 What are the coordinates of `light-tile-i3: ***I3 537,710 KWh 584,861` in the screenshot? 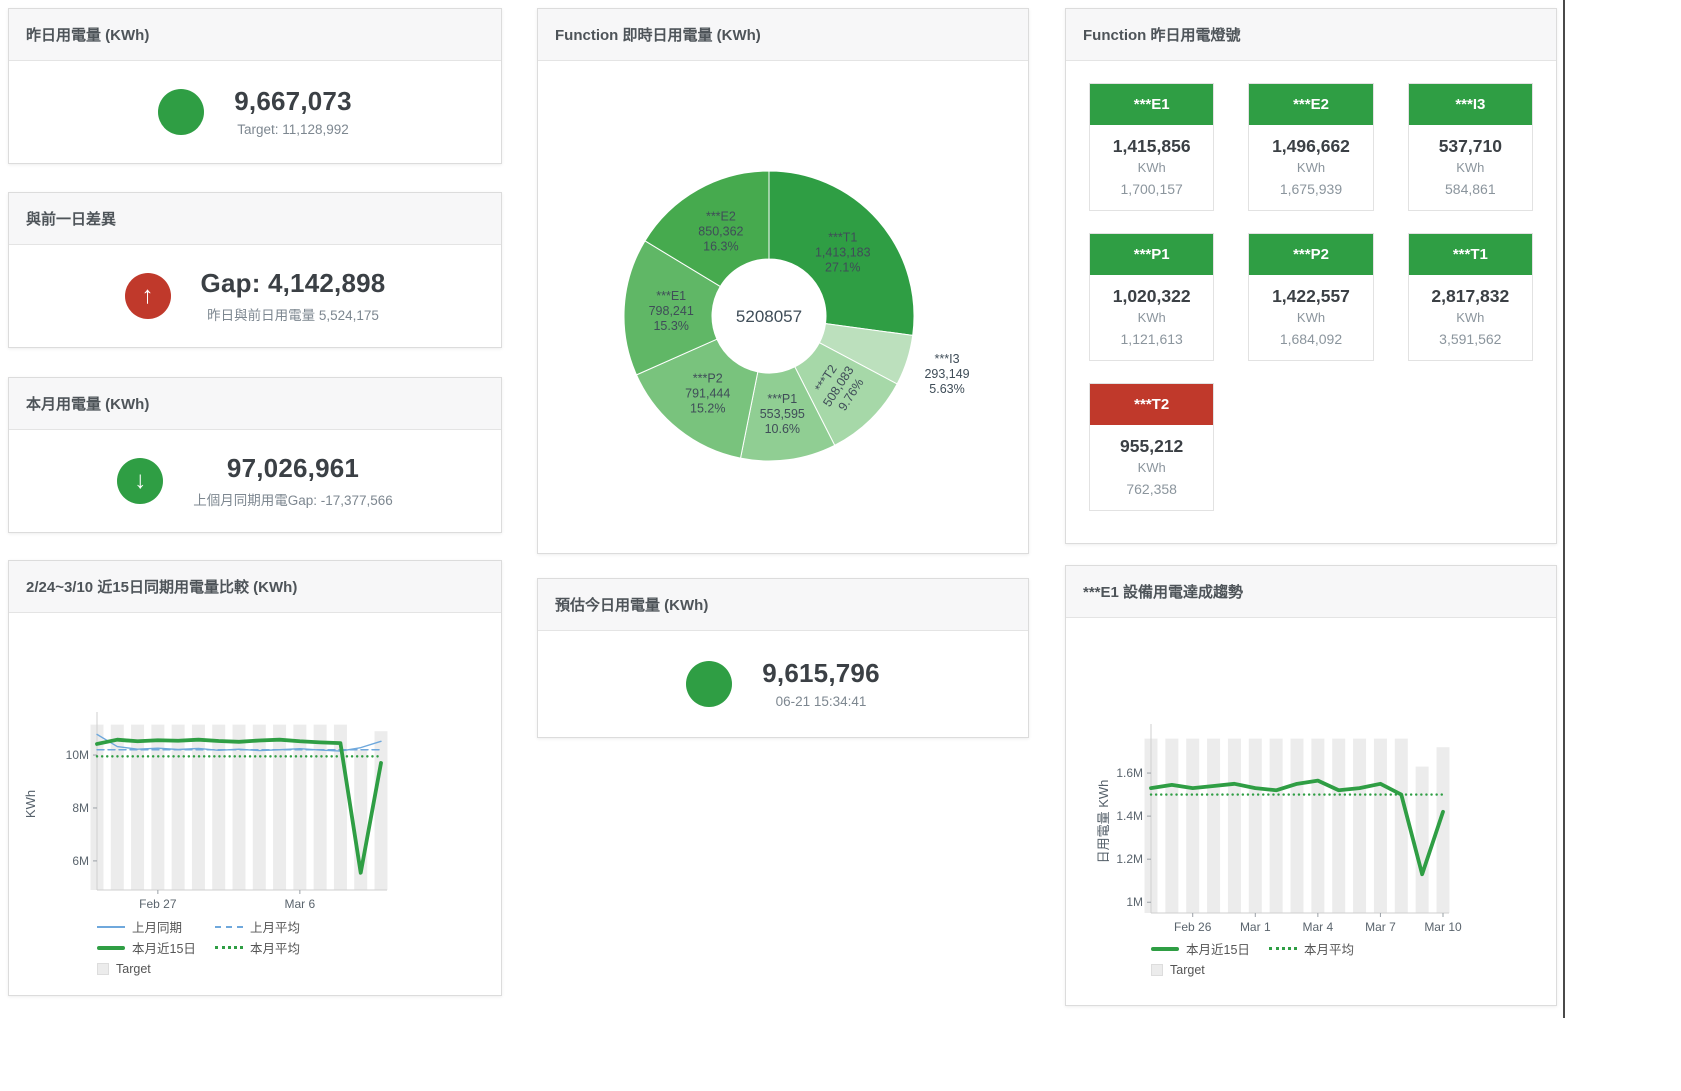 It's located at (1470, 147).